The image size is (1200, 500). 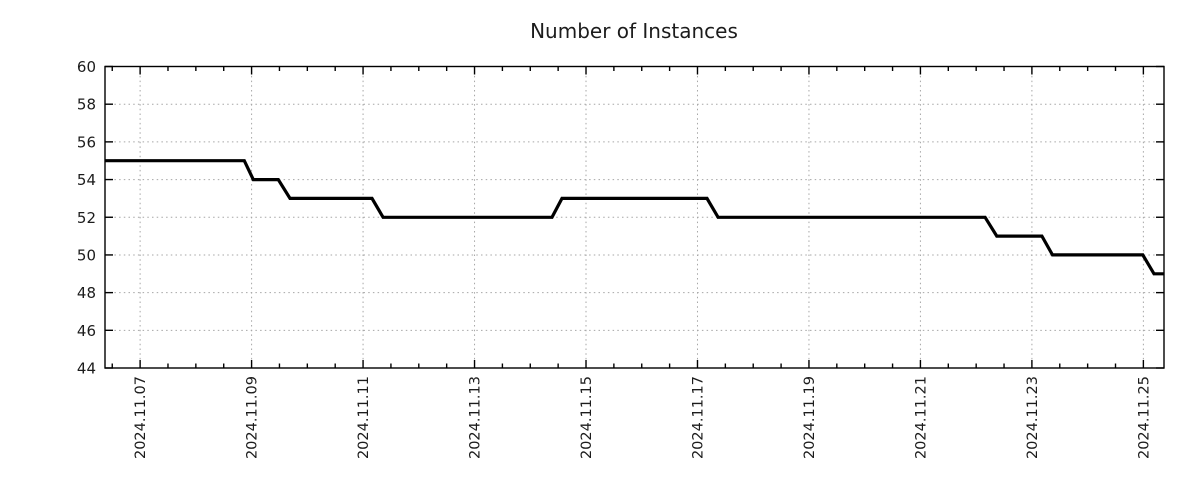 I want to click on y-tick-label: 50, so click(x=86, y=255).